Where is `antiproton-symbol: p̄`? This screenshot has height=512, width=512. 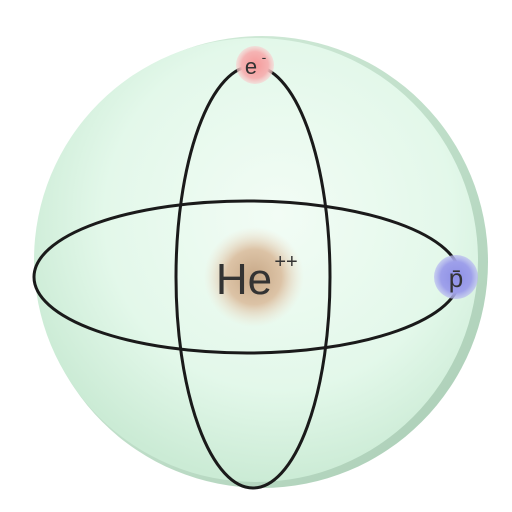
antiproton-symbol: p̄ is located at coordinates (456, 278).